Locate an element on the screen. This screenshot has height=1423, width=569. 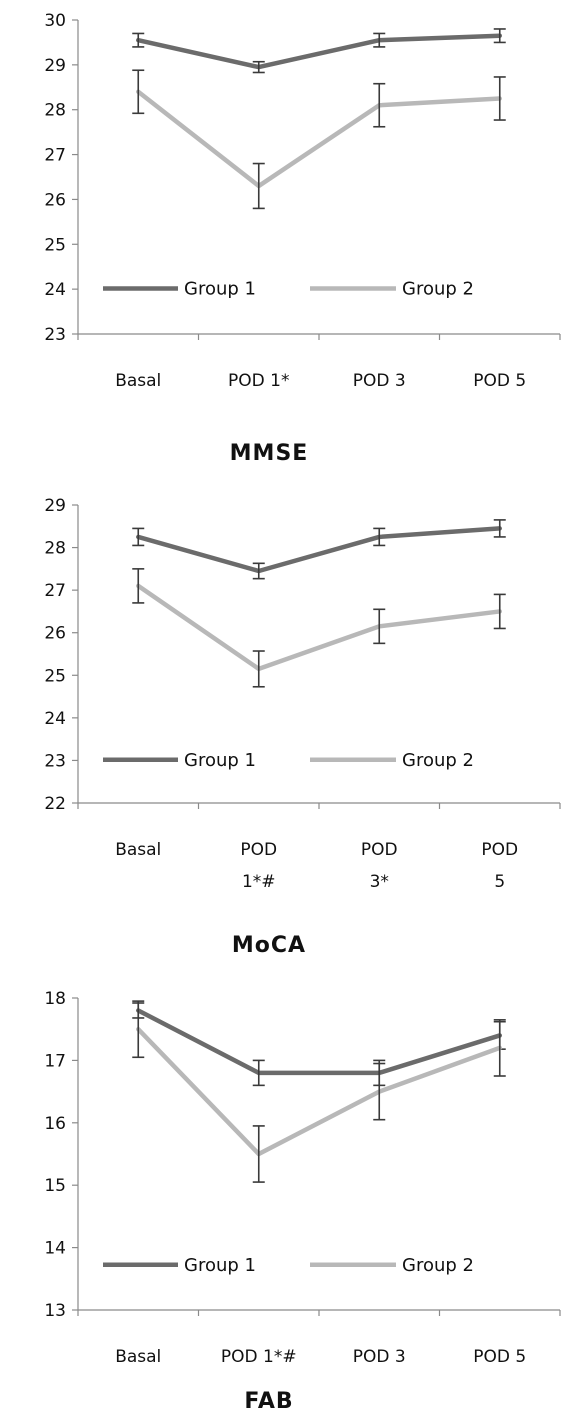
chart-title: MoCA is located at coordinates (269, 945).